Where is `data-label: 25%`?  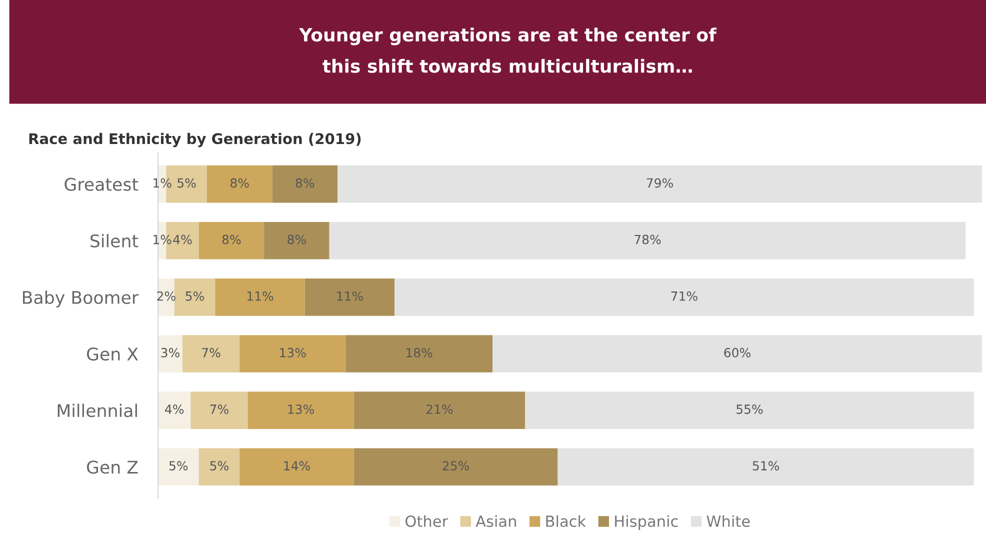 data-label: 25% is located at coordinates (455, 466).